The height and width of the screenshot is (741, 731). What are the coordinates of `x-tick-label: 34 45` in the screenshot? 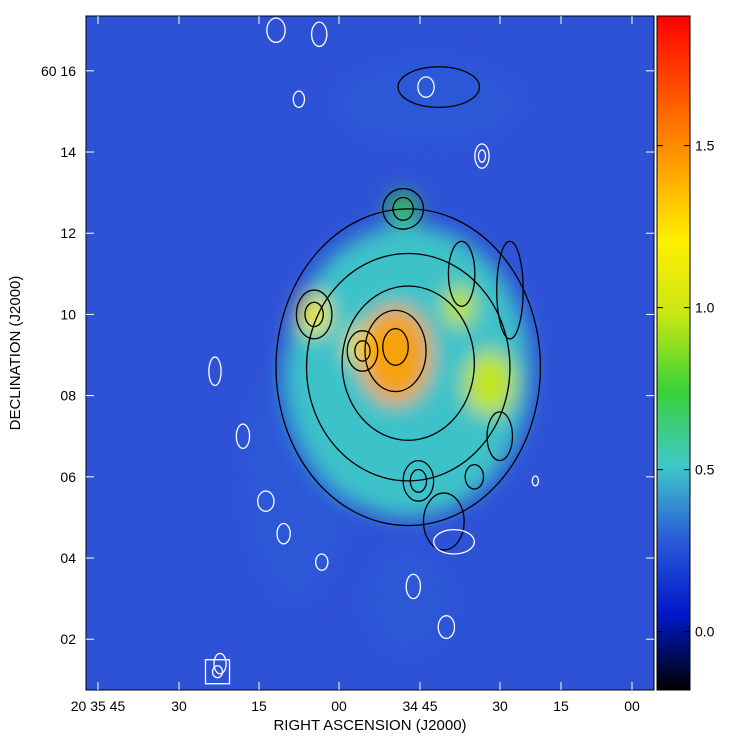 It's located at (419, 706).